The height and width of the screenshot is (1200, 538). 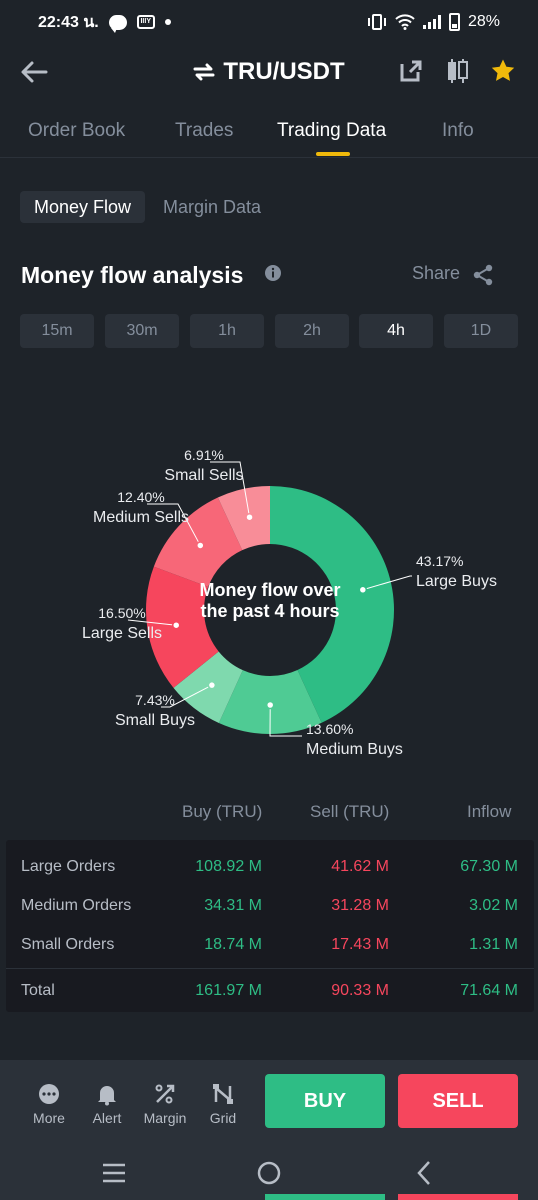 What do you see at coordinates (117, 23) in the screenshot?
I see `chat-notification-icon` at bounding box center [117, 23].